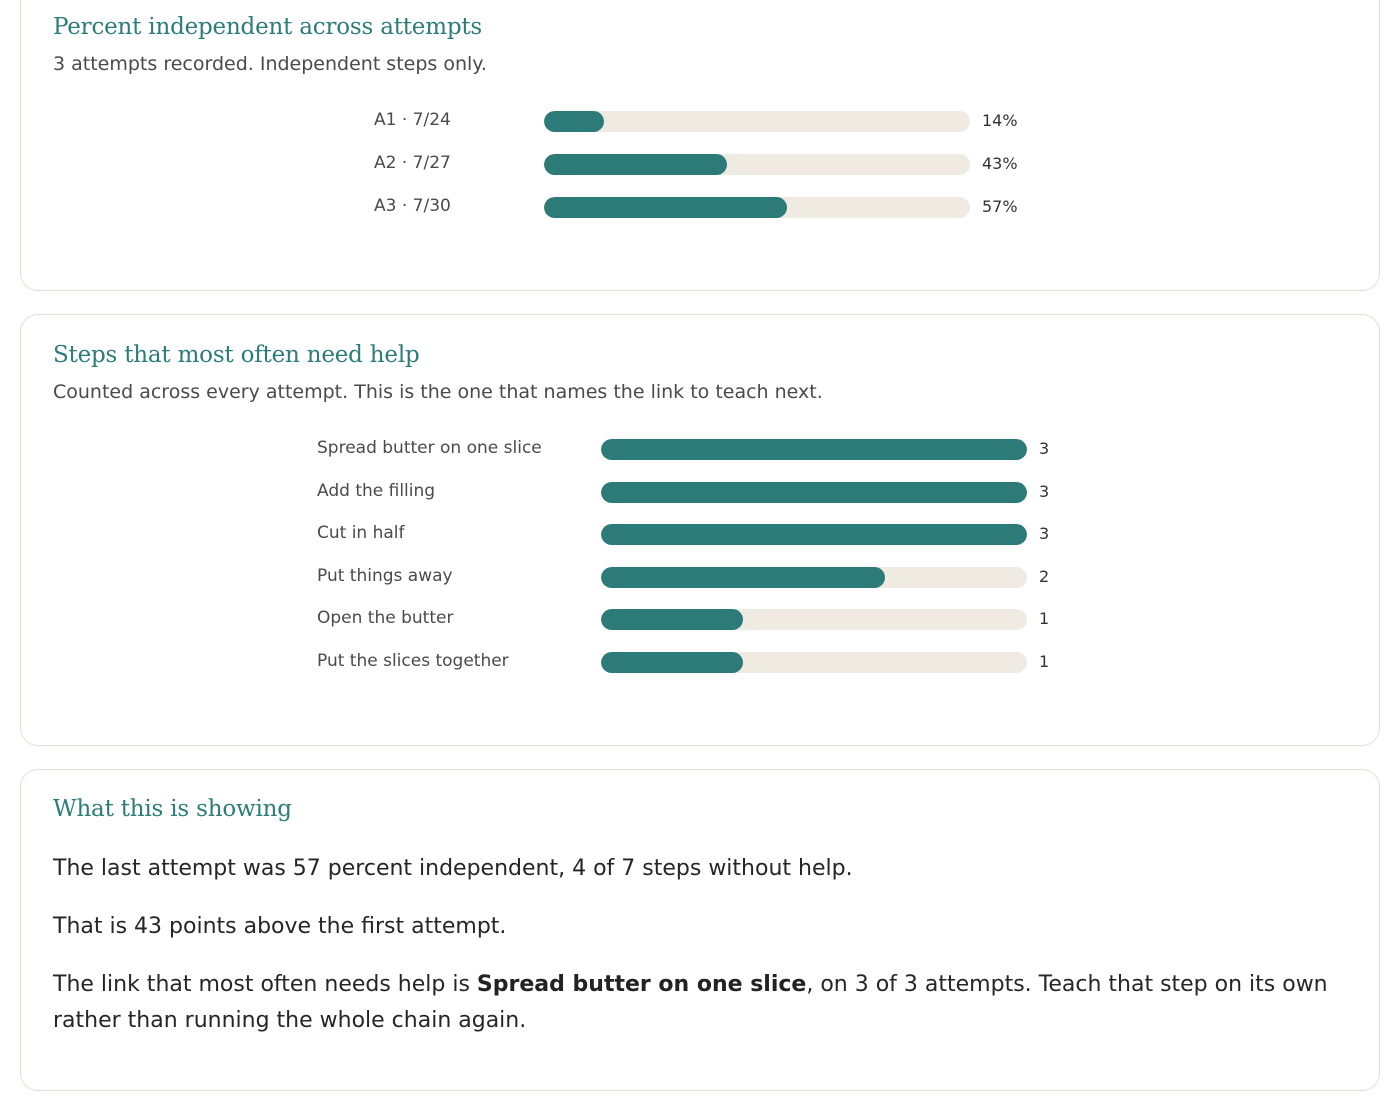  I want to click on bar-label: Cut in half, so click(361, 533).